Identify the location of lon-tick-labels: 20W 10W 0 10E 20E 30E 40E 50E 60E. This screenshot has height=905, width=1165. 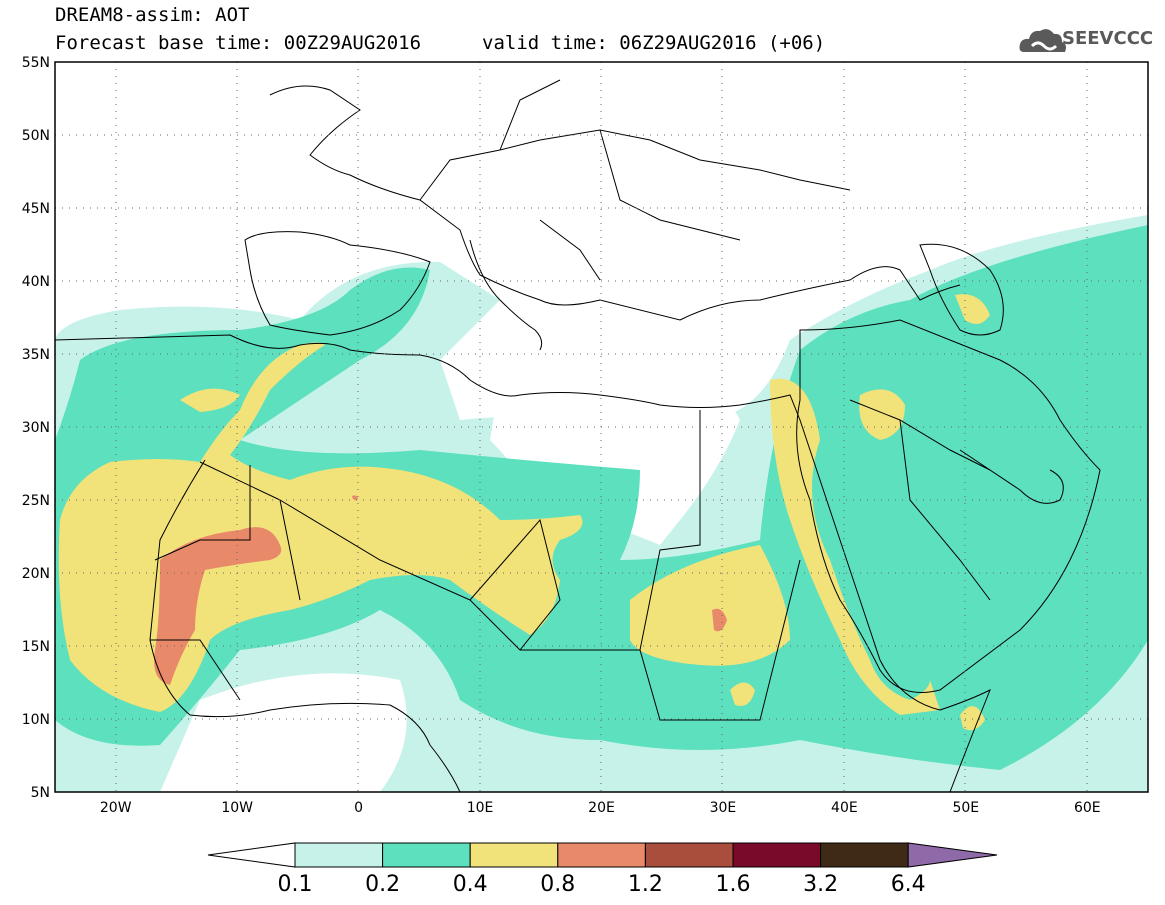
(600, 808).